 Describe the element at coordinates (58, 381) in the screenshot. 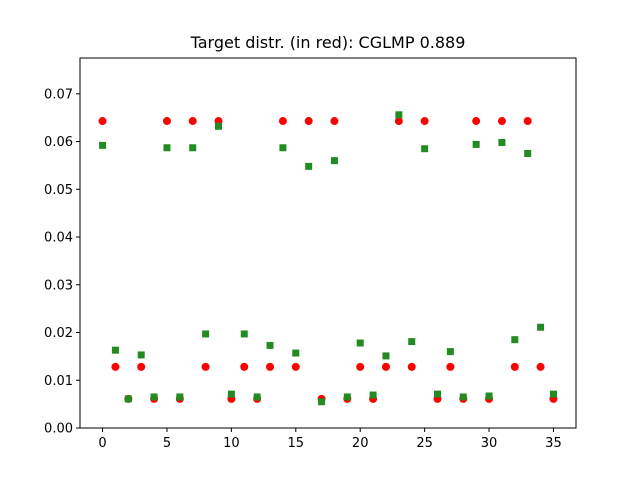

I see `y-tick-label: 0.01` at that location.